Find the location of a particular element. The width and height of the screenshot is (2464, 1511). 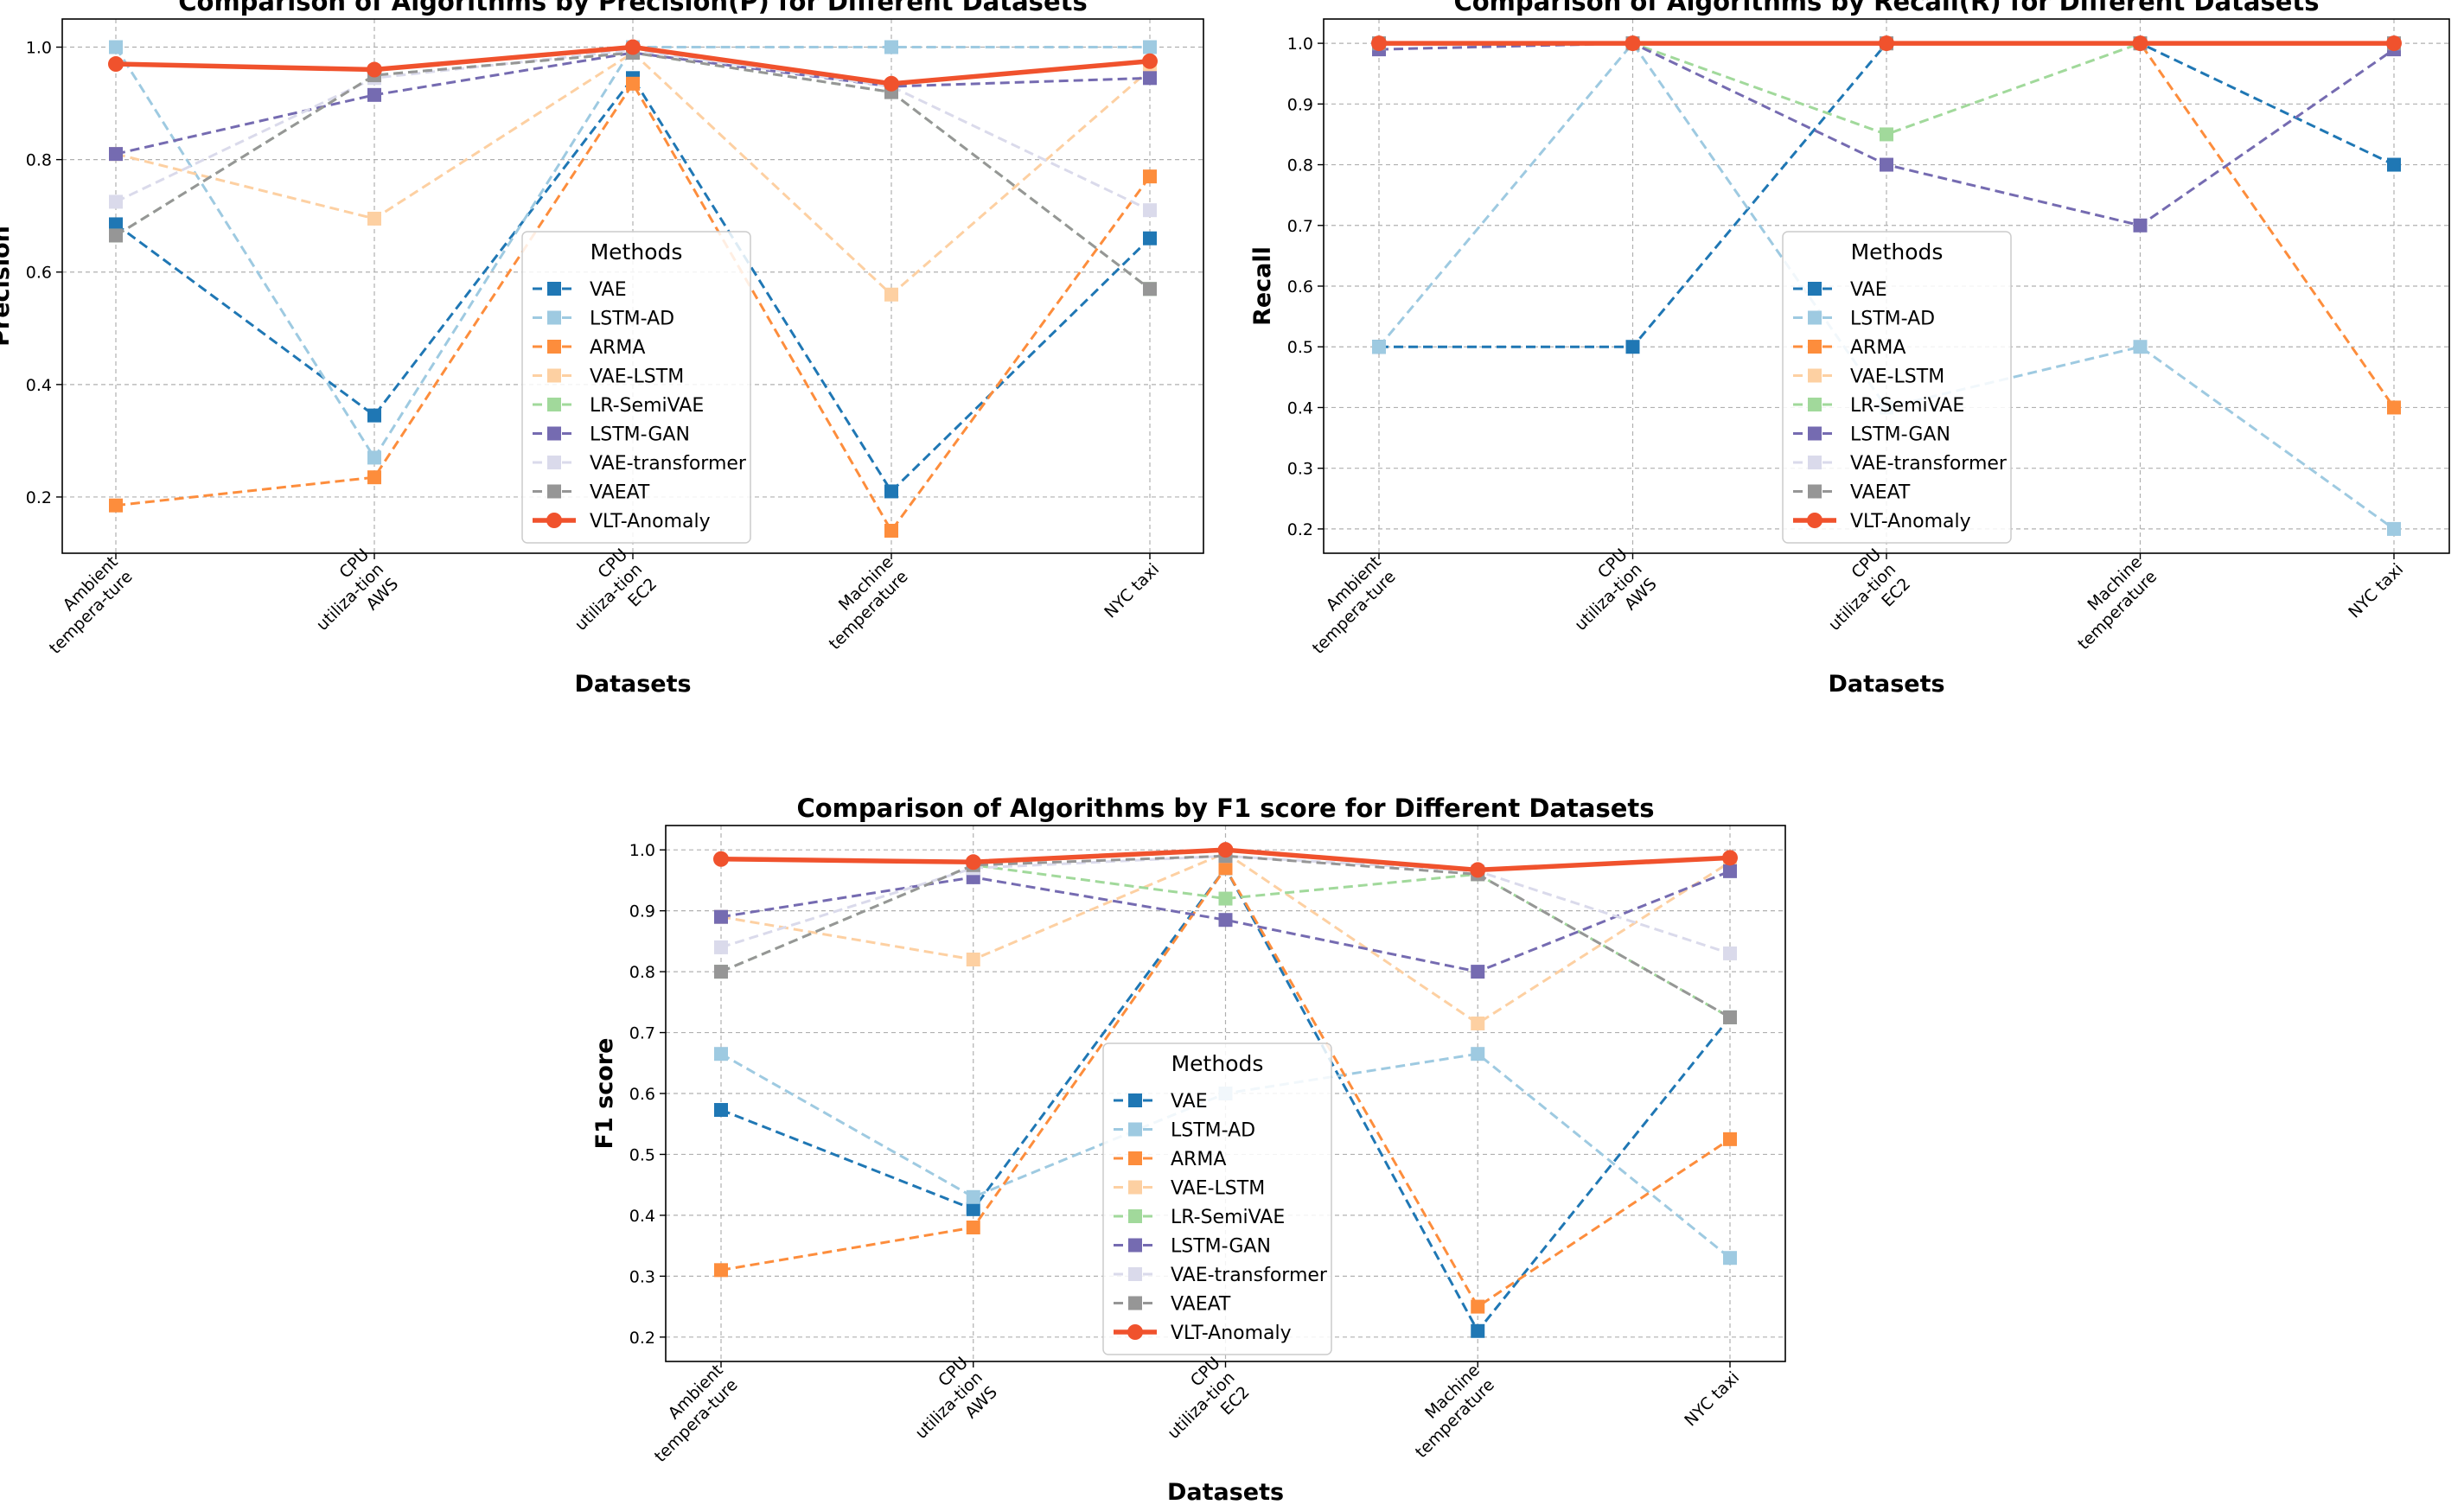

legend-label-vae-lstm: VAE-LSTM is located at coordinates (637, 377).